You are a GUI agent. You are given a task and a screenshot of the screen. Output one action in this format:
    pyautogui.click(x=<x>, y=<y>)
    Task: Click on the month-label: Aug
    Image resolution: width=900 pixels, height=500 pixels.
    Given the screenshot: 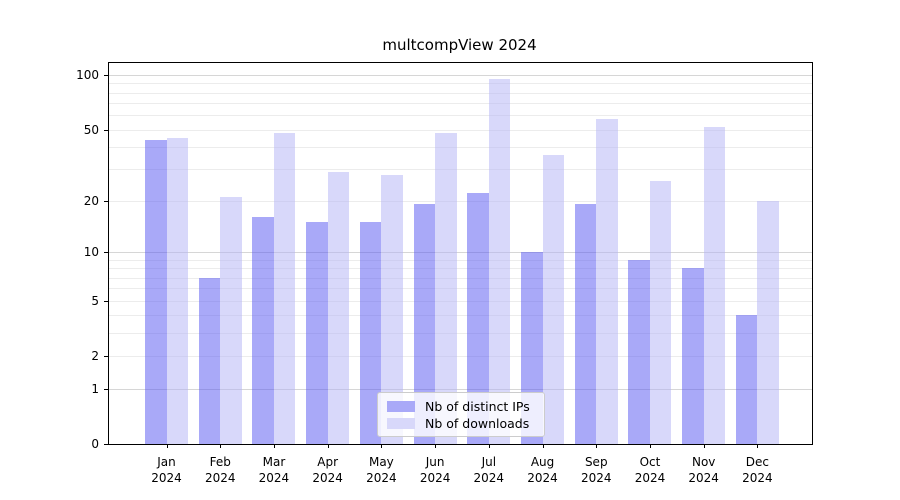 What is the action you would take?
    pyautogui.click(x=542, y=462)
    